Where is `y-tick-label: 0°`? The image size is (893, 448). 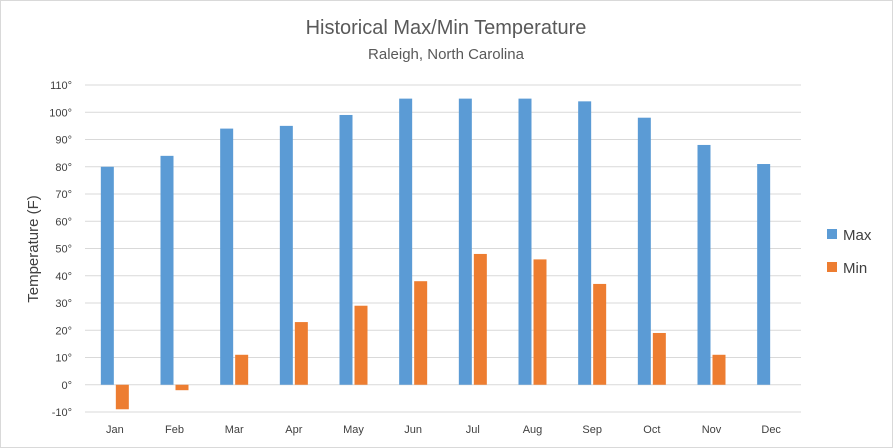
y-tick-label: 0° is located at coordinates (66, 386).